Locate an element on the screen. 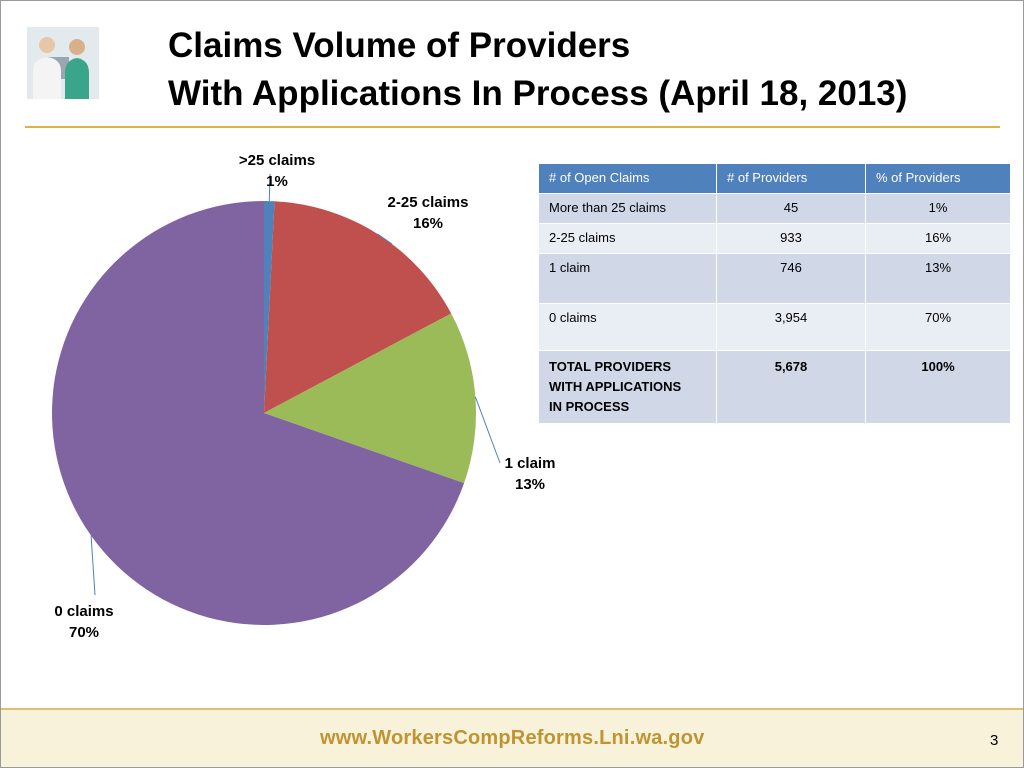 This screenshot has height=768, width=1024. pie-slice-over25 is located at coordinates (269, 307).